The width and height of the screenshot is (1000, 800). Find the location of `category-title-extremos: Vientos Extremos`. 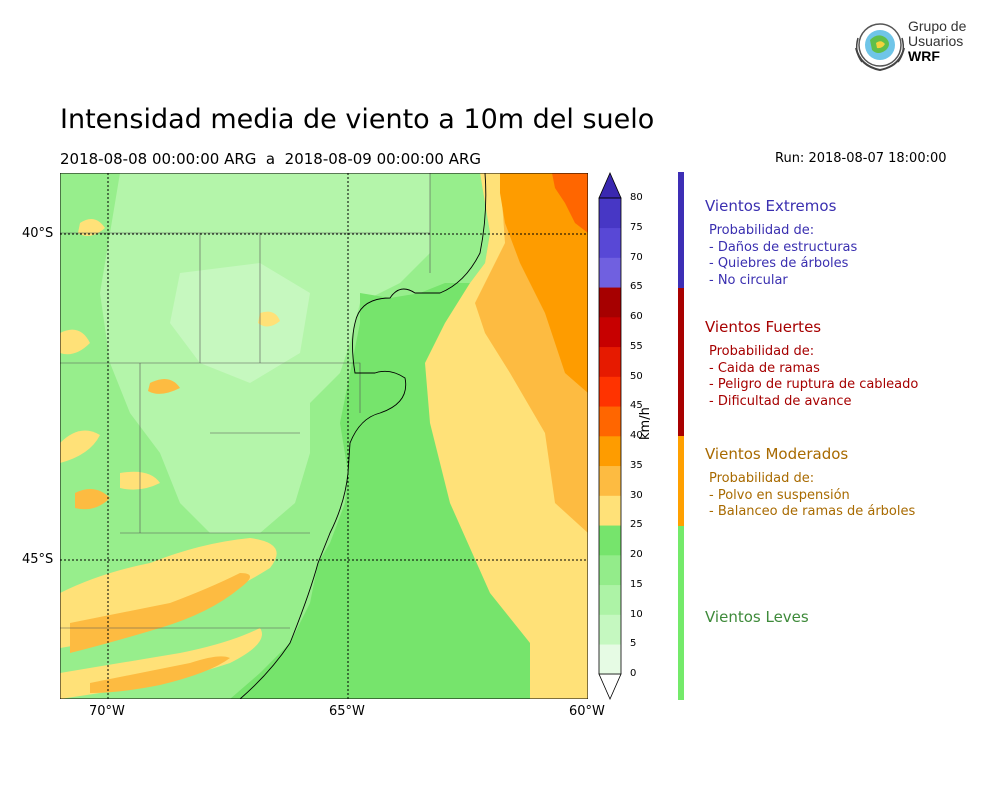

category-title-extremos: Vientos Extremos is located at coordinates (771, 206).